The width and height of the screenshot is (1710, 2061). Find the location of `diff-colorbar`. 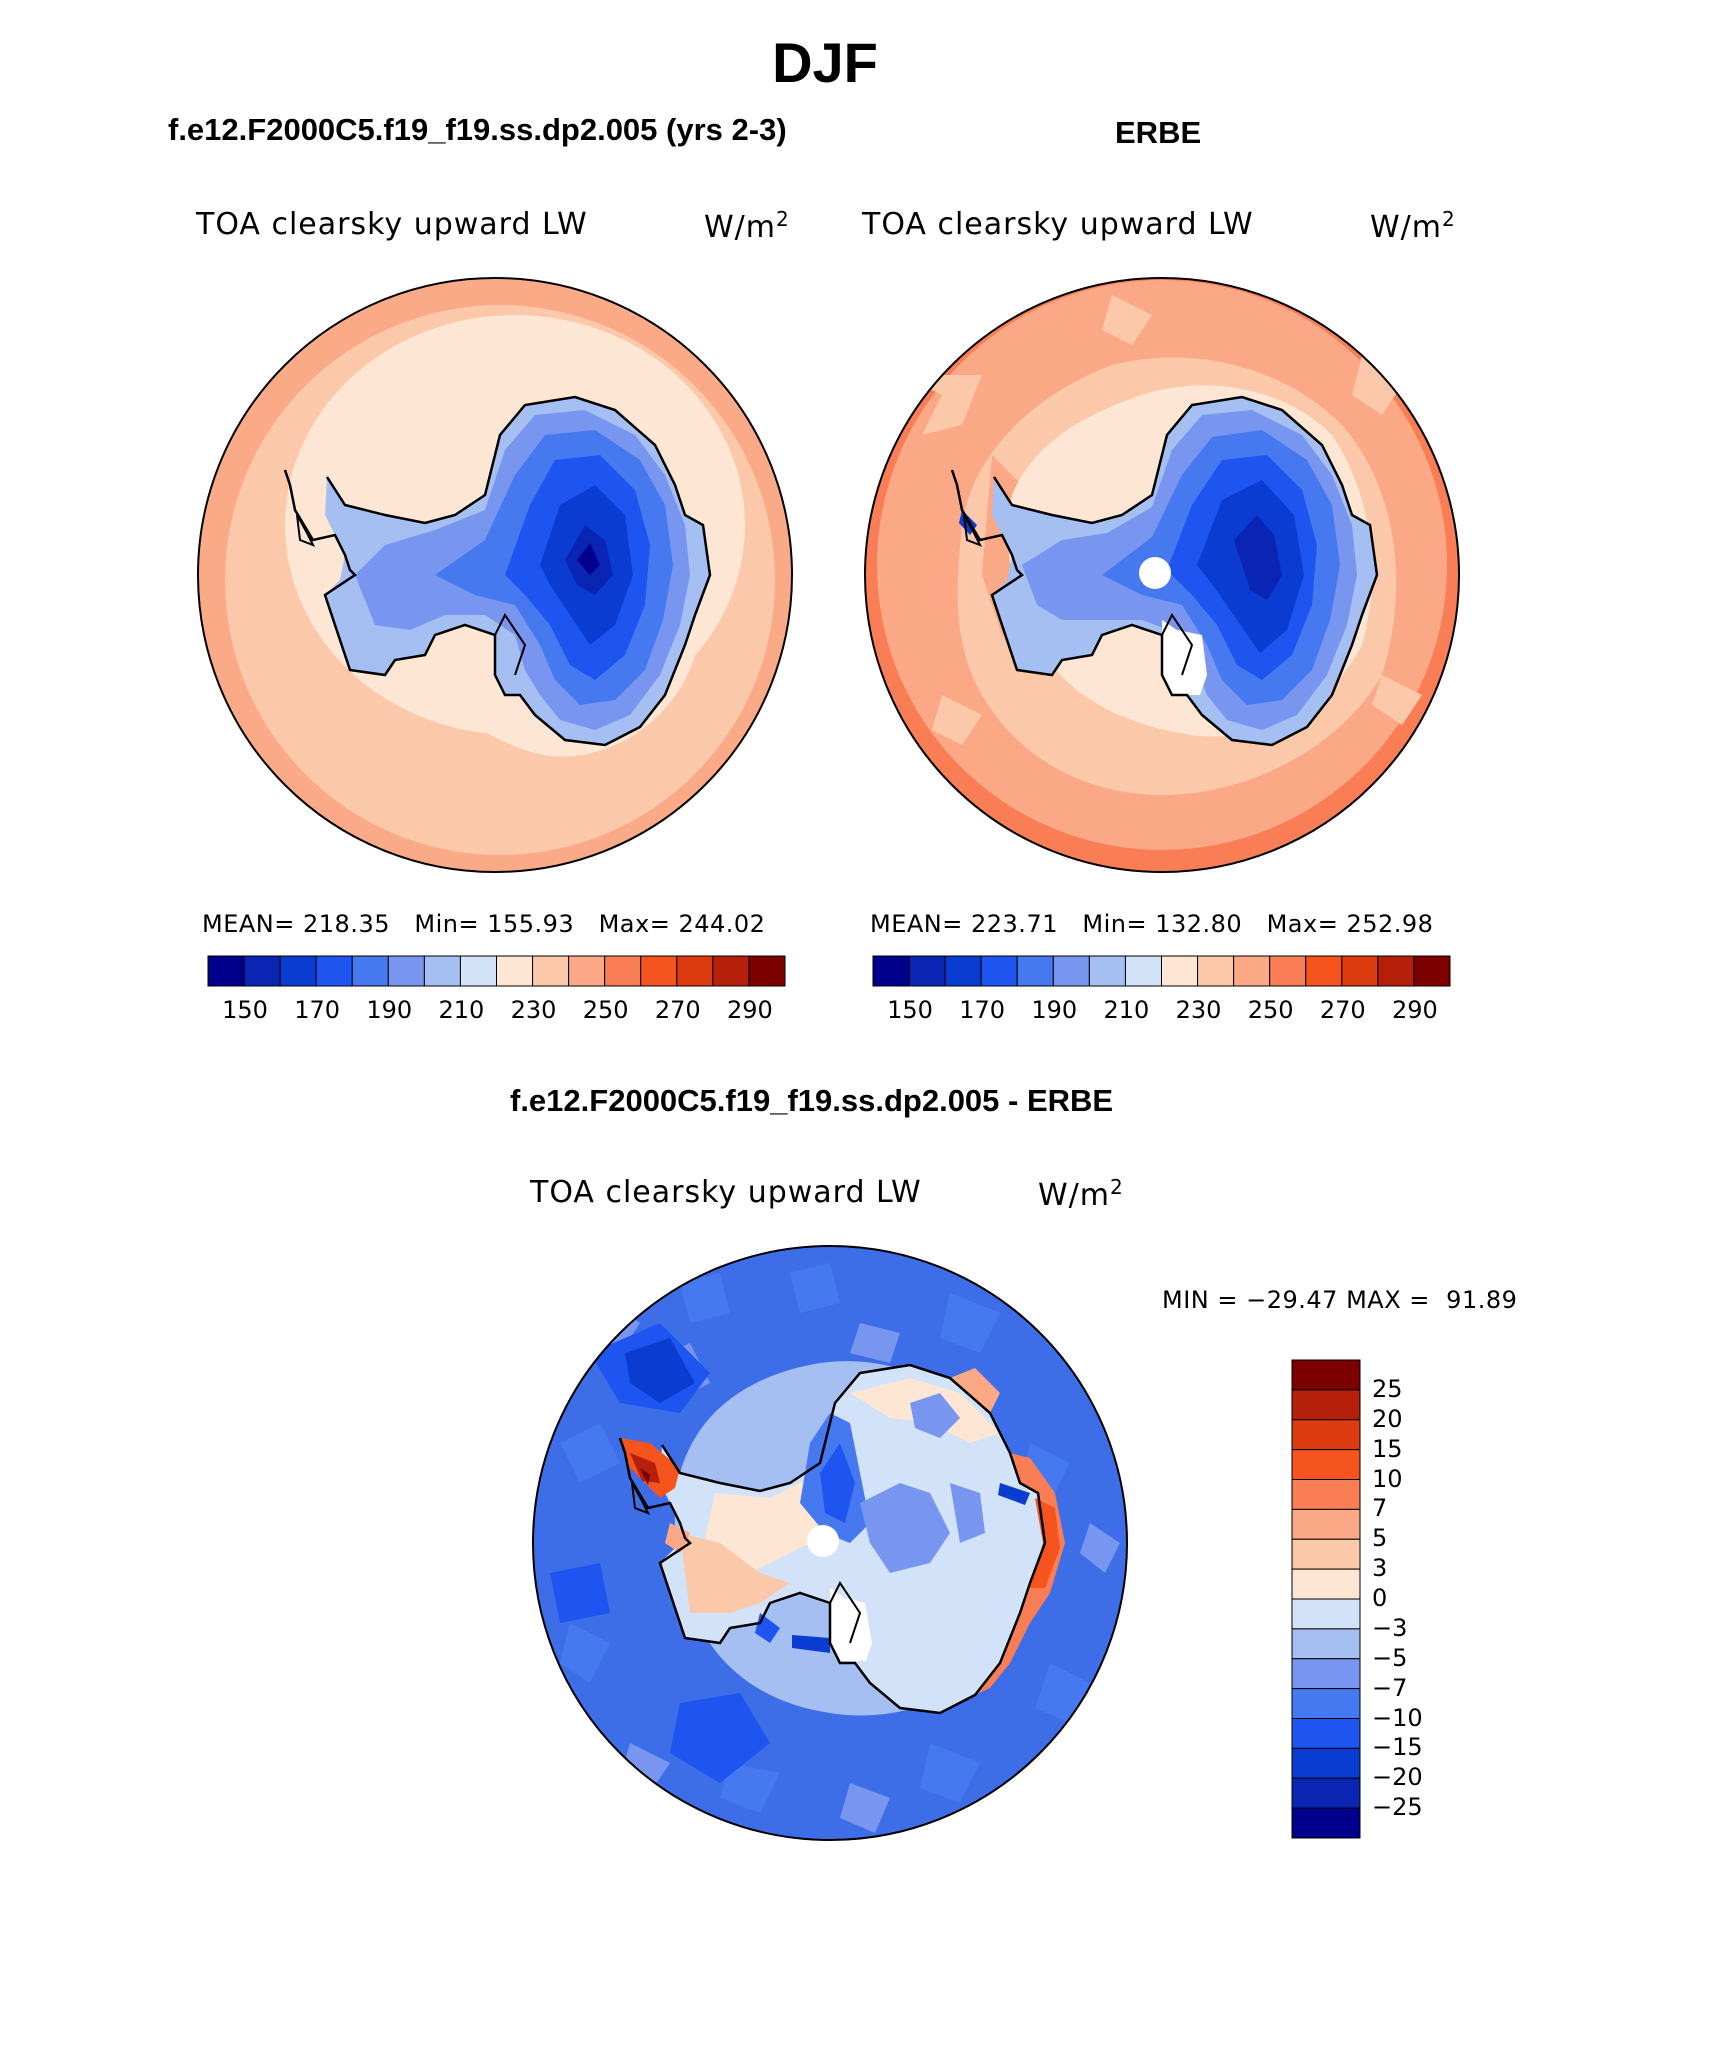

diff-colorbar is located at coordinates (1326, 1599).